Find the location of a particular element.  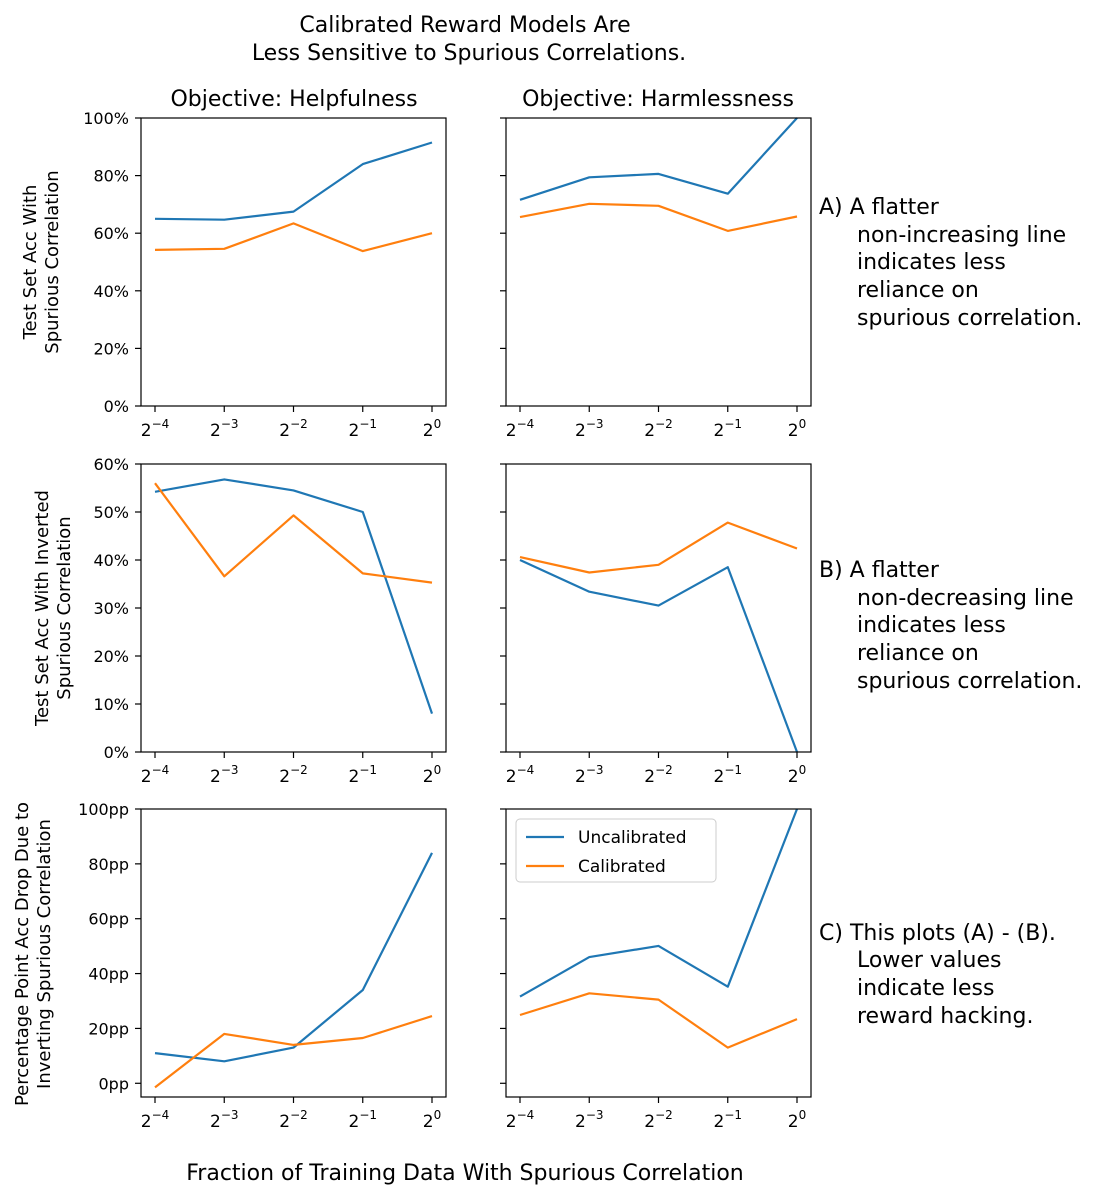

annotation-b-line1: B) A flatter is located at coordinates (879, 570).